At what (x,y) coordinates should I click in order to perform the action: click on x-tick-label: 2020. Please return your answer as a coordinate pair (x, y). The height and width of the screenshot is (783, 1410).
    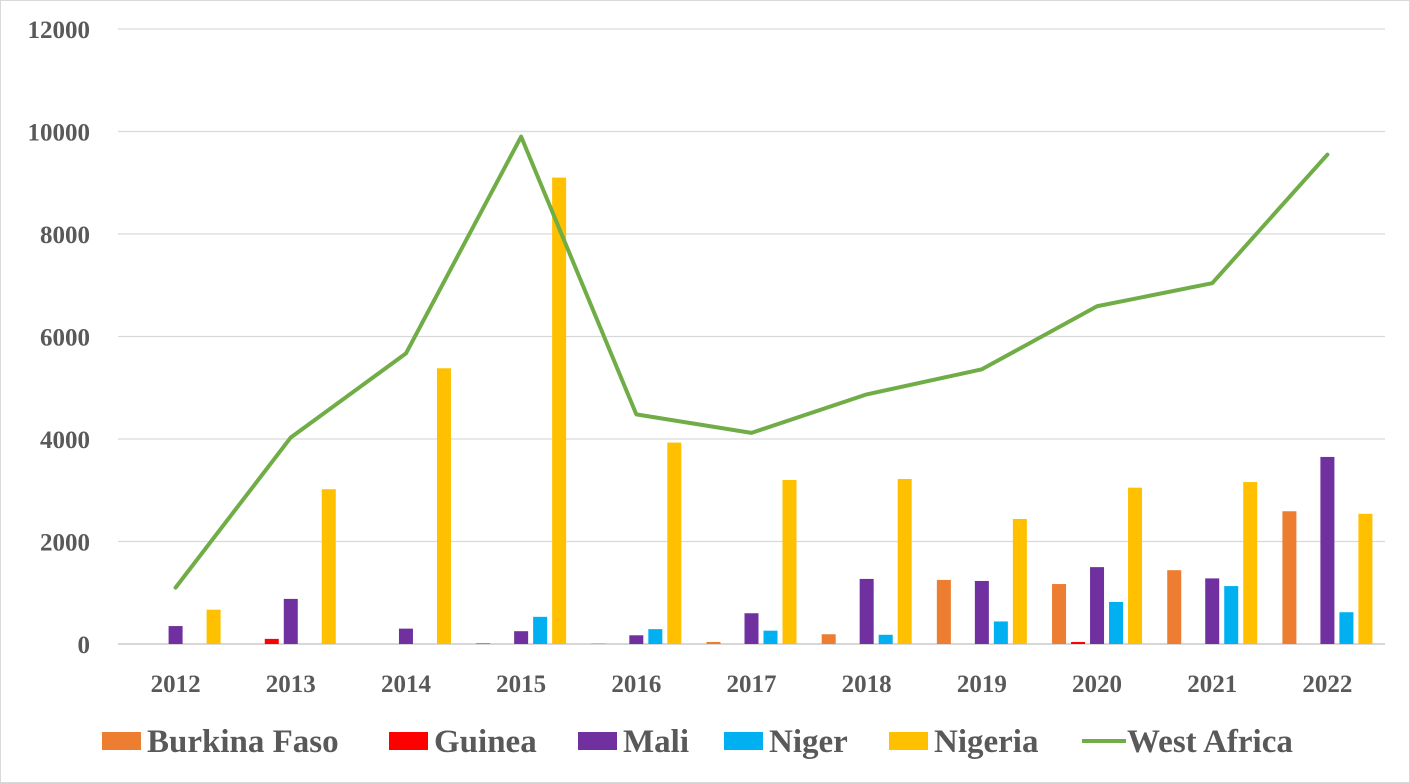
    Looking at the image, I should click on (1097, 684).